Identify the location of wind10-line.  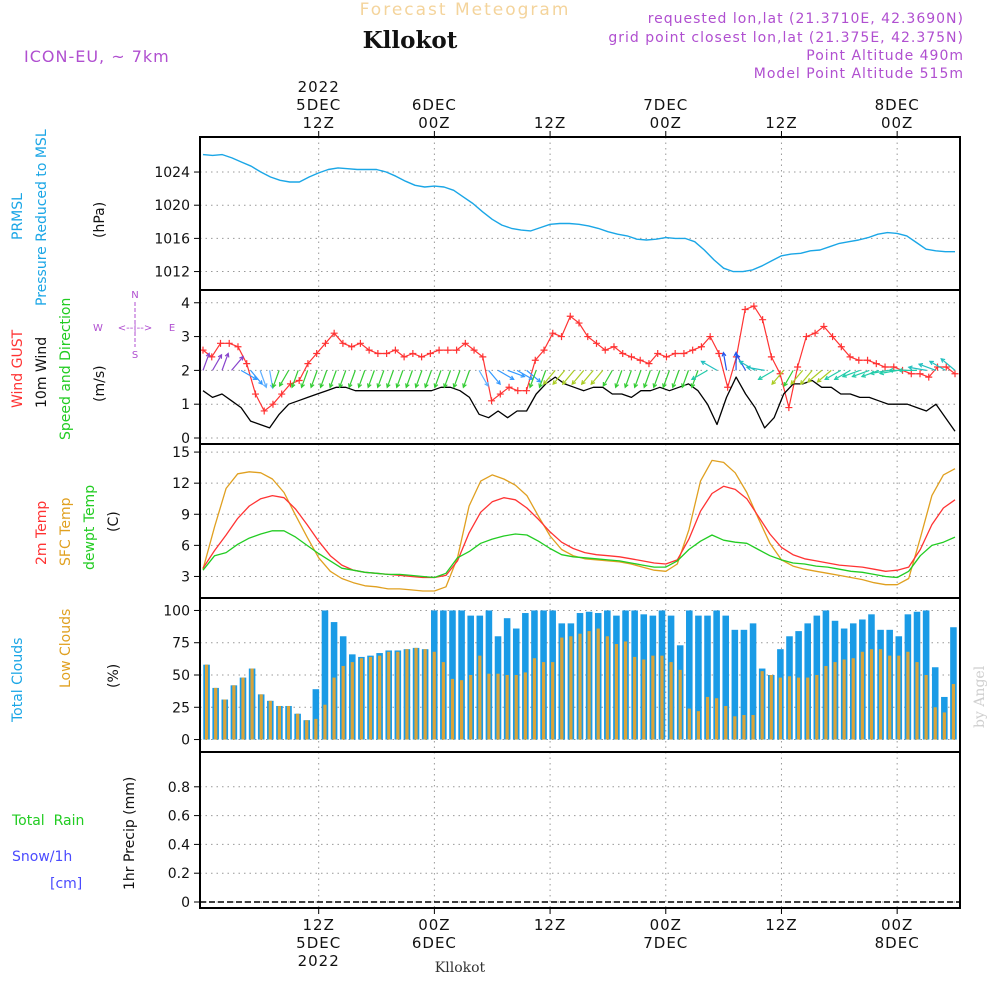
(579, 404).